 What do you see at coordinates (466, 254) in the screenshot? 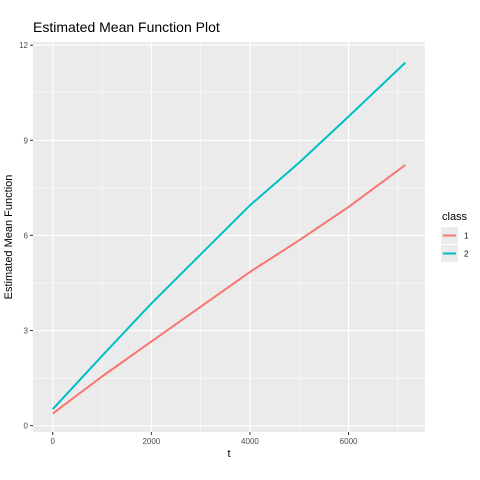
I see `legend-label: 2` at bounding box center [466, 254].